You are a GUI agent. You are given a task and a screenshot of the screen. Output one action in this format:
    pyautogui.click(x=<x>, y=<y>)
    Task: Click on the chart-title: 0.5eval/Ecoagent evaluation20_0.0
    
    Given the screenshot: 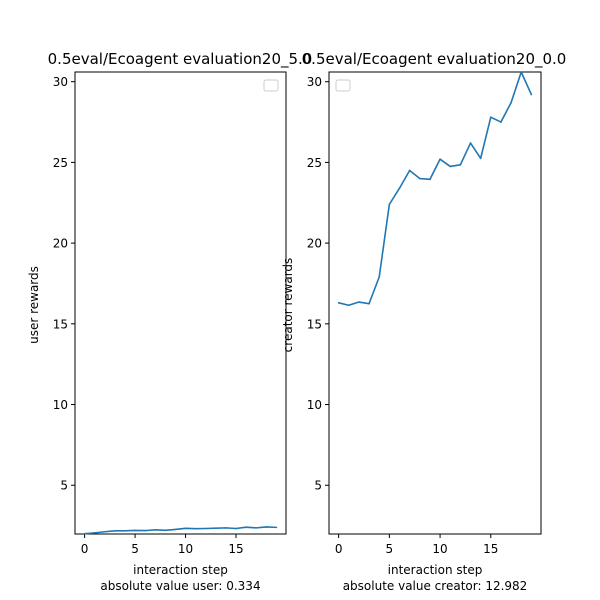 What is the action you would take?
    pyautogui.click(x=434, y=59)
    